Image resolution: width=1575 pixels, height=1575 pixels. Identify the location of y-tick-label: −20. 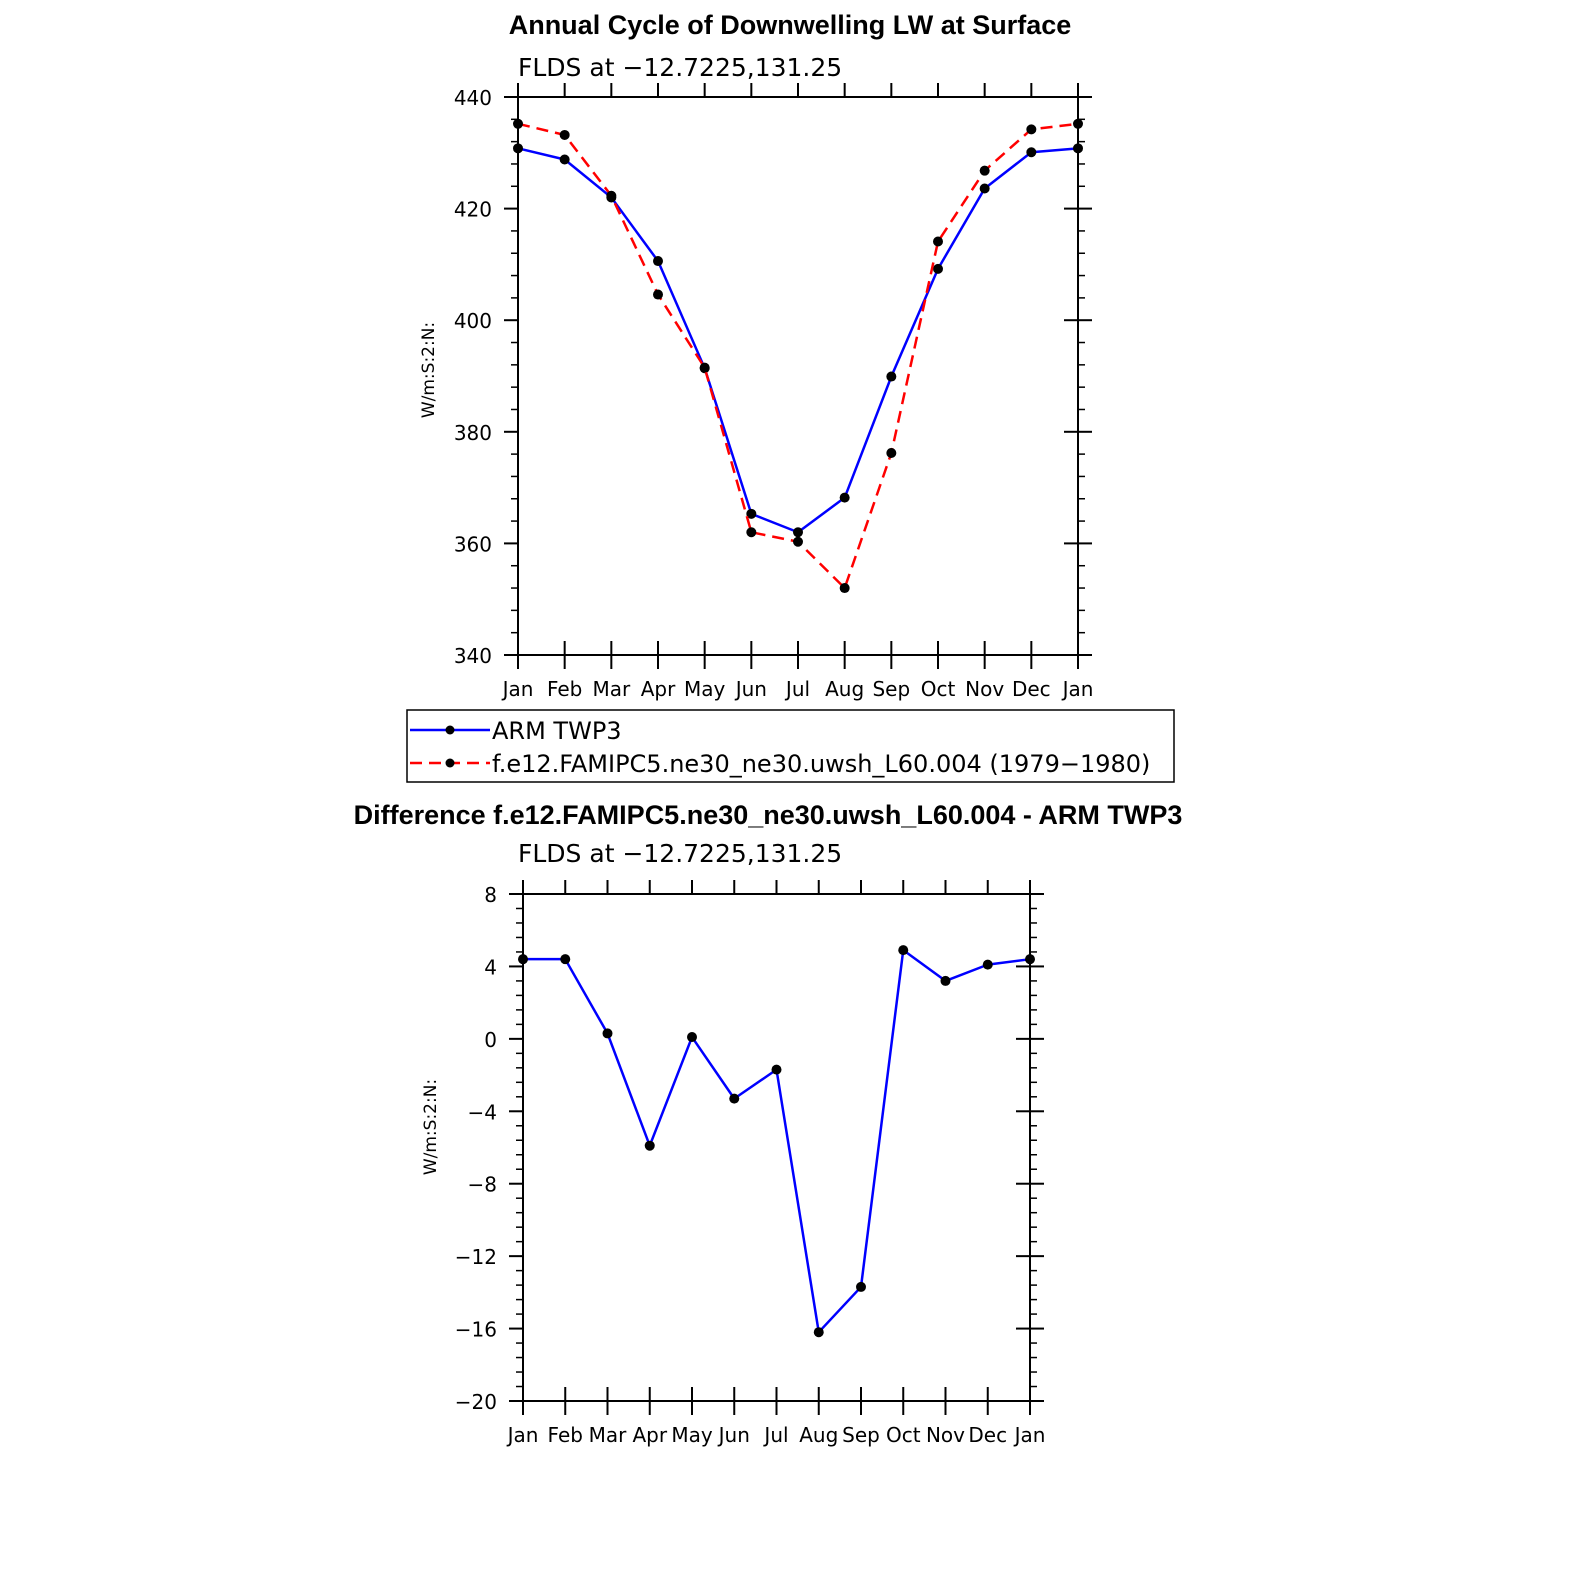
(476, 1402).